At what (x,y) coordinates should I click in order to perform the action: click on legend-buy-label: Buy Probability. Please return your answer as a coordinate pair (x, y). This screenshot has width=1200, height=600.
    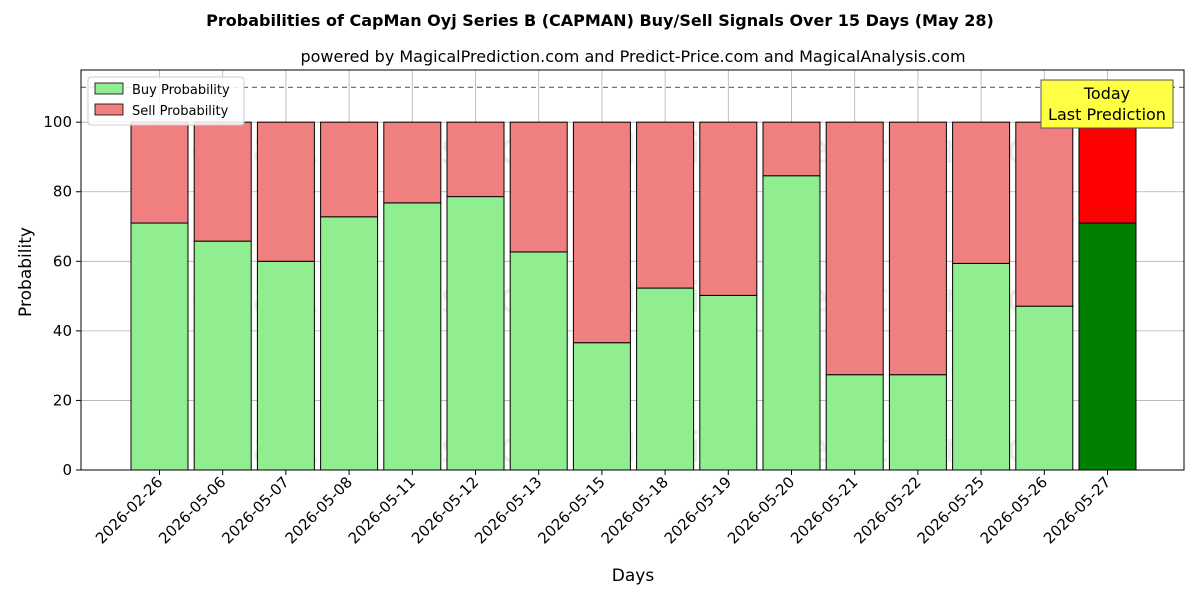
    Looking at the image, I should click on (181, 90).